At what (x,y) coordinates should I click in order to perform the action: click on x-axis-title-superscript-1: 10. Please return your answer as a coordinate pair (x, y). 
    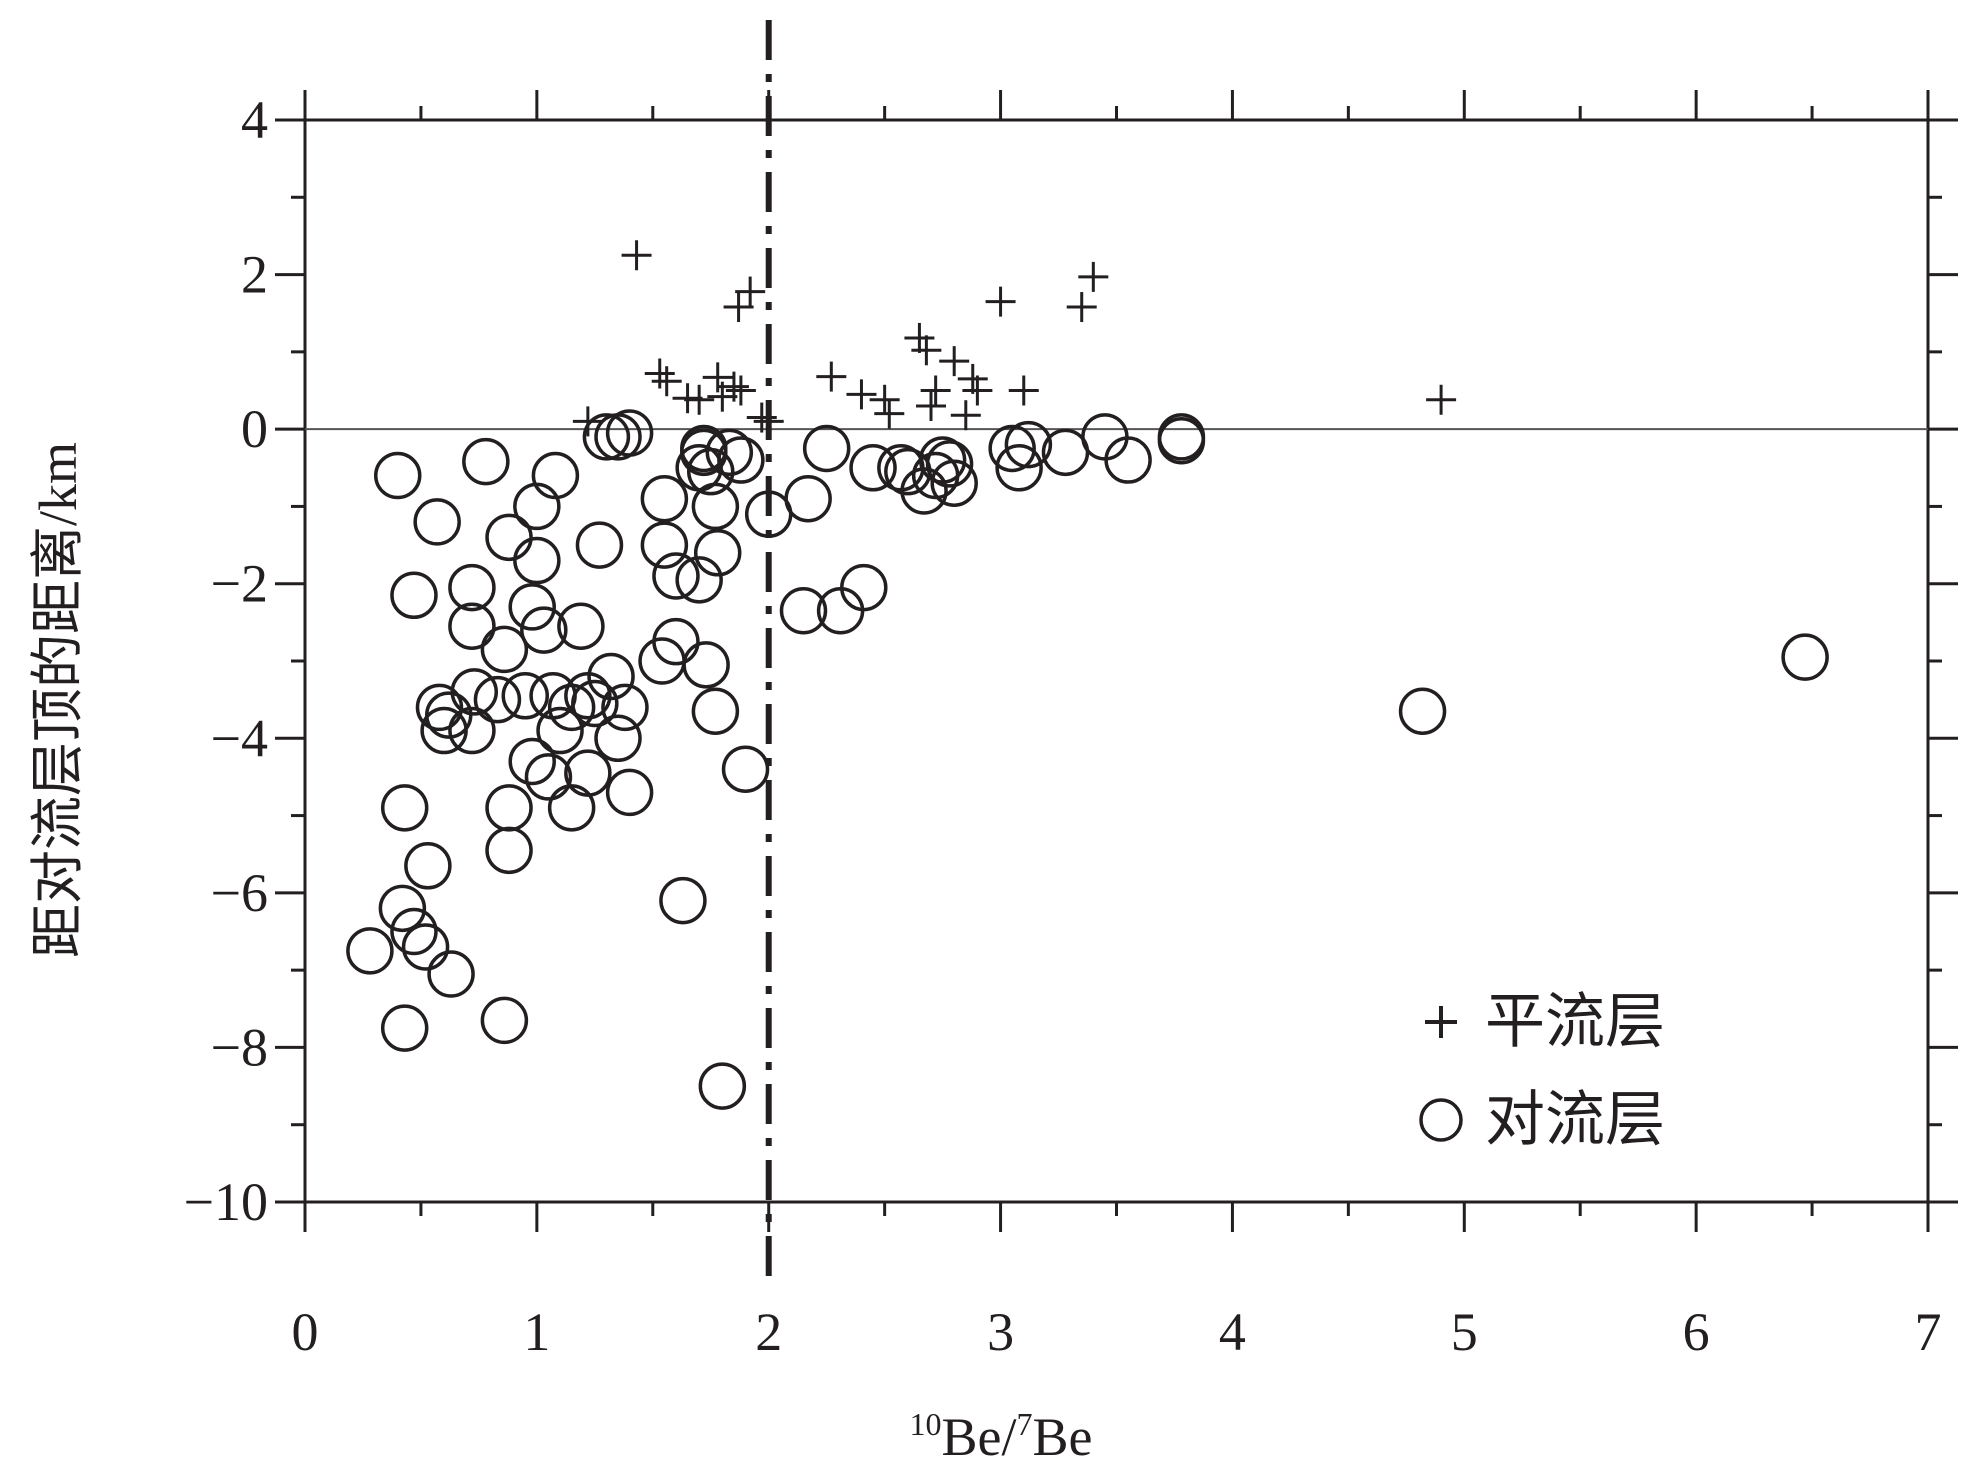
    Looking at the image, I should click on (926, 1424).